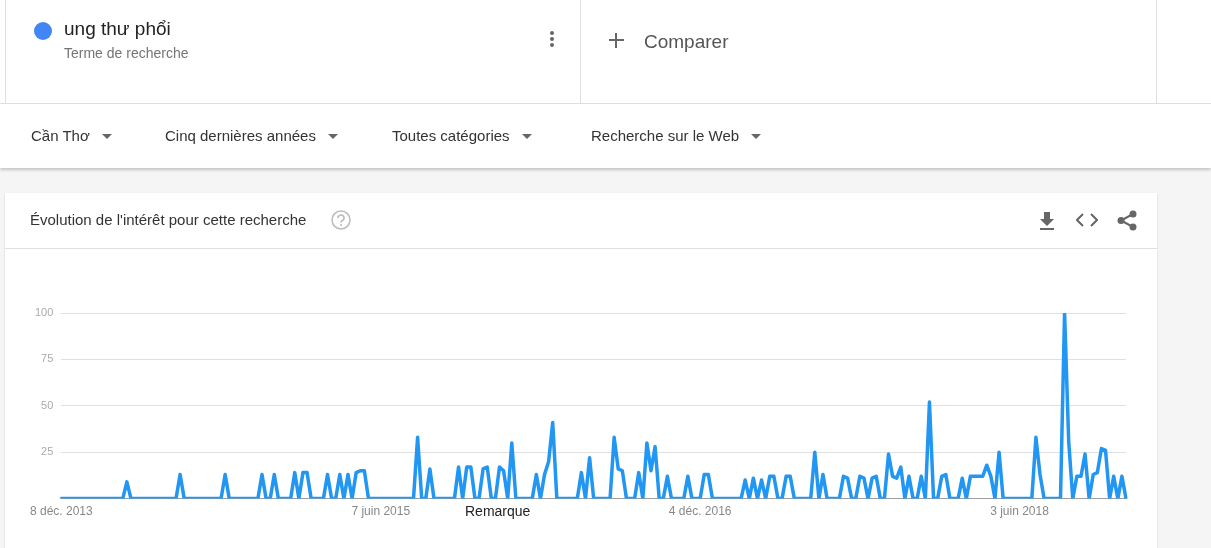 The height and width of the screenshot is (548, 1211). Describe the element at coordinates (126, 53) in the screenshot. I see `text: Terme de recherche` at that location.